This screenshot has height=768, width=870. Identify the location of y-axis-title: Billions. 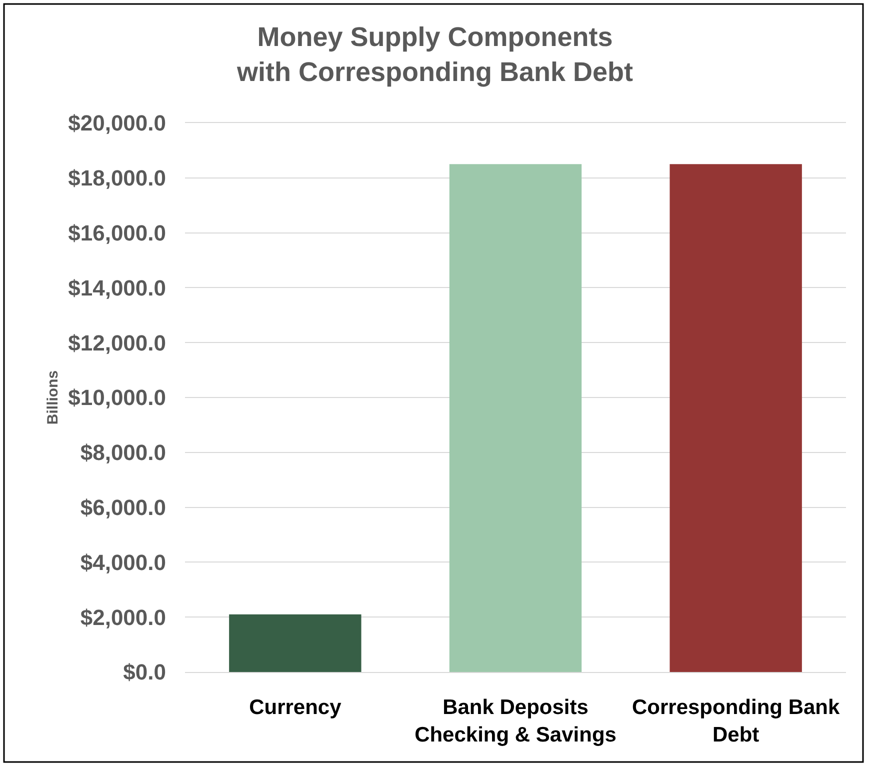
(53, 397).